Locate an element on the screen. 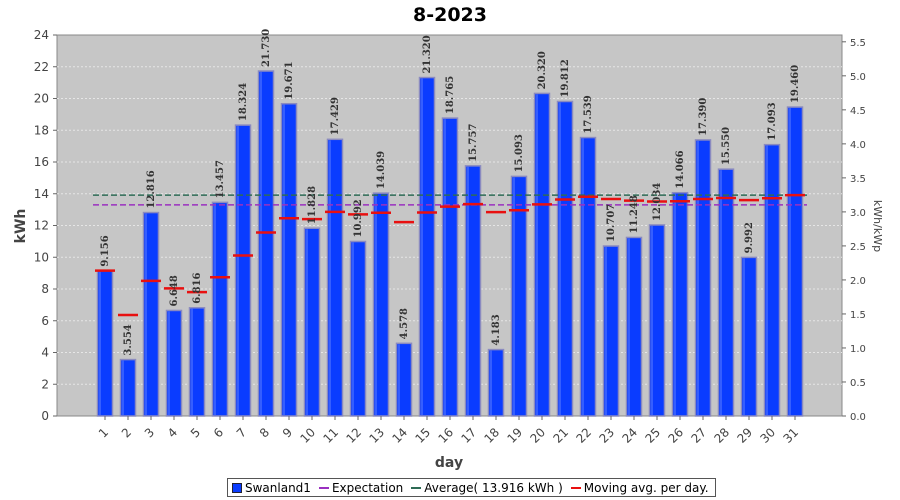  x-tick-label: 16 is located at coordinates (445, 435).